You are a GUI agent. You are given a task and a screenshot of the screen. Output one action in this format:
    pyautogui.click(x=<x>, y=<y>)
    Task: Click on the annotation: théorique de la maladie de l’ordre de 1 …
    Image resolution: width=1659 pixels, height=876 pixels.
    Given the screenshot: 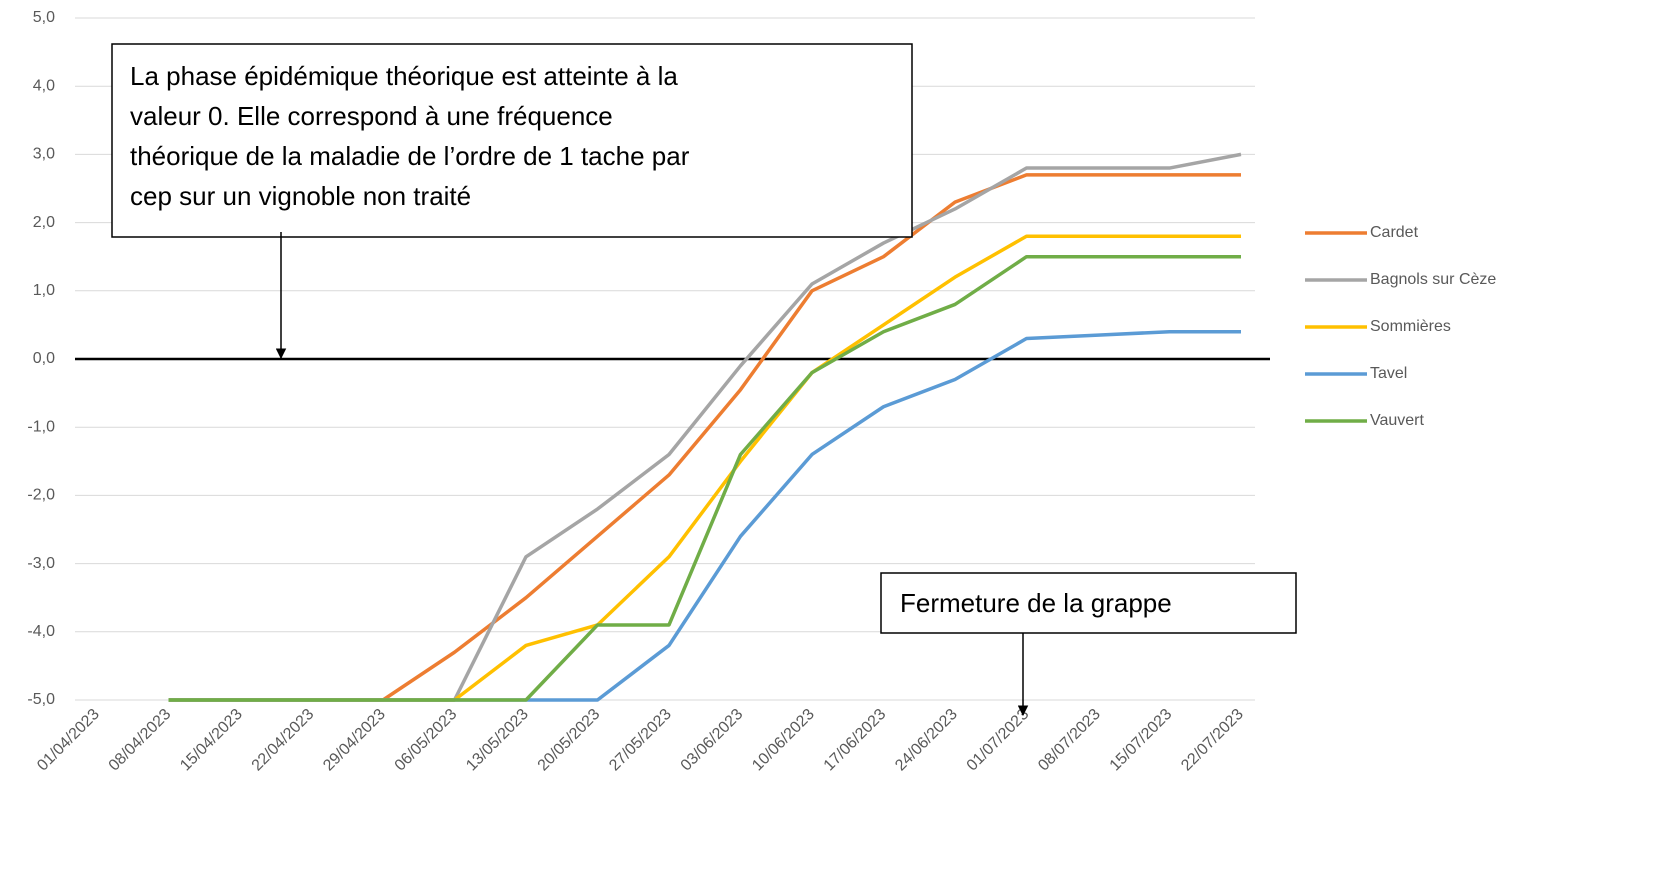 What is the action you would take?
    pyautogui.click(x=410, y=156)
    